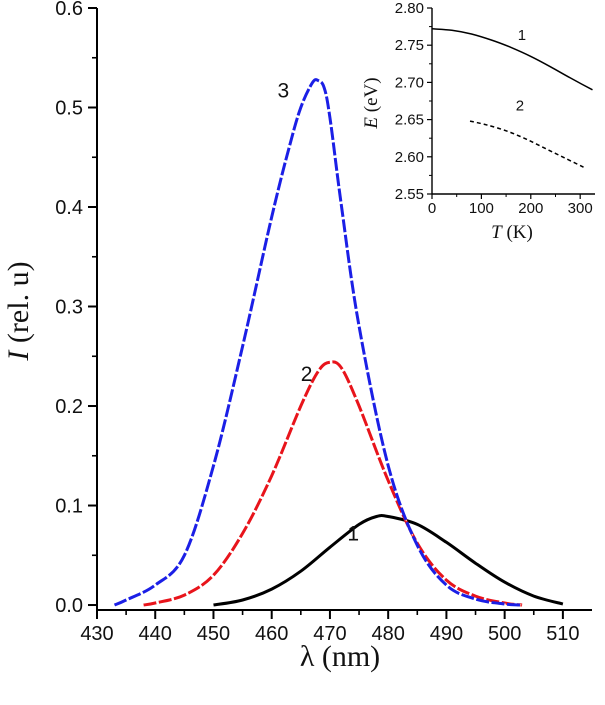 The height and width of the screenshot is (705, 605). Describe the element at coordinates (96, 634) in the screenshot. I see `main-x-tick-label: 430` at that location.